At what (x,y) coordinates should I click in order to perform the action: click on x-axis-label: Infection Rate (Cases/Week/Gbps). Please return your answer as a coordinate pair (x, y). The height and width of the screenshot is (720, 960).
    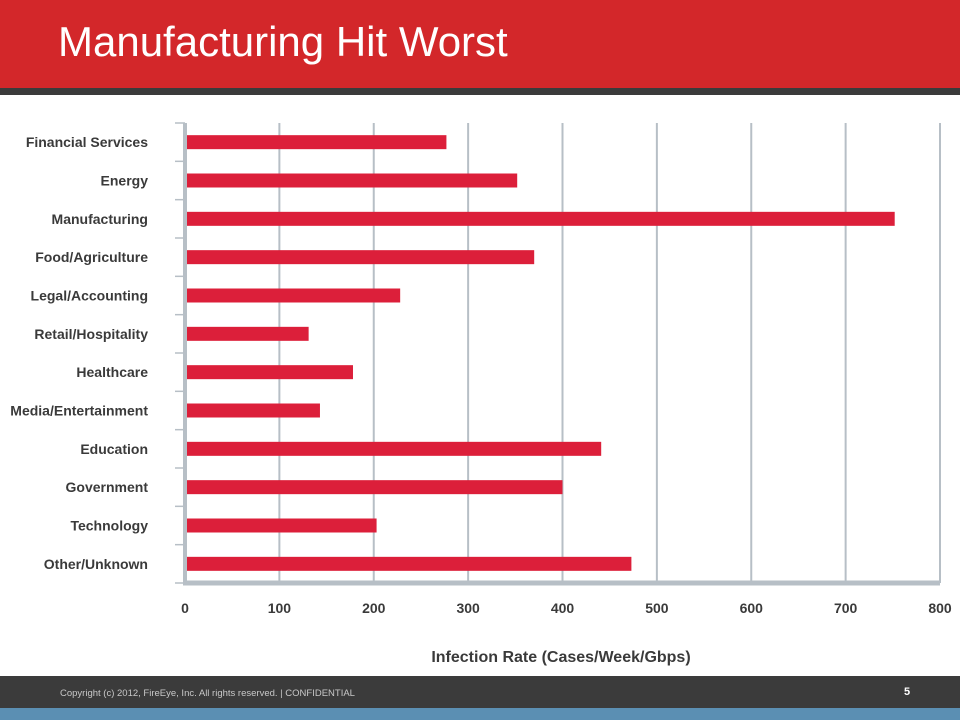
    Looking at the image, I should click on (560, 657).